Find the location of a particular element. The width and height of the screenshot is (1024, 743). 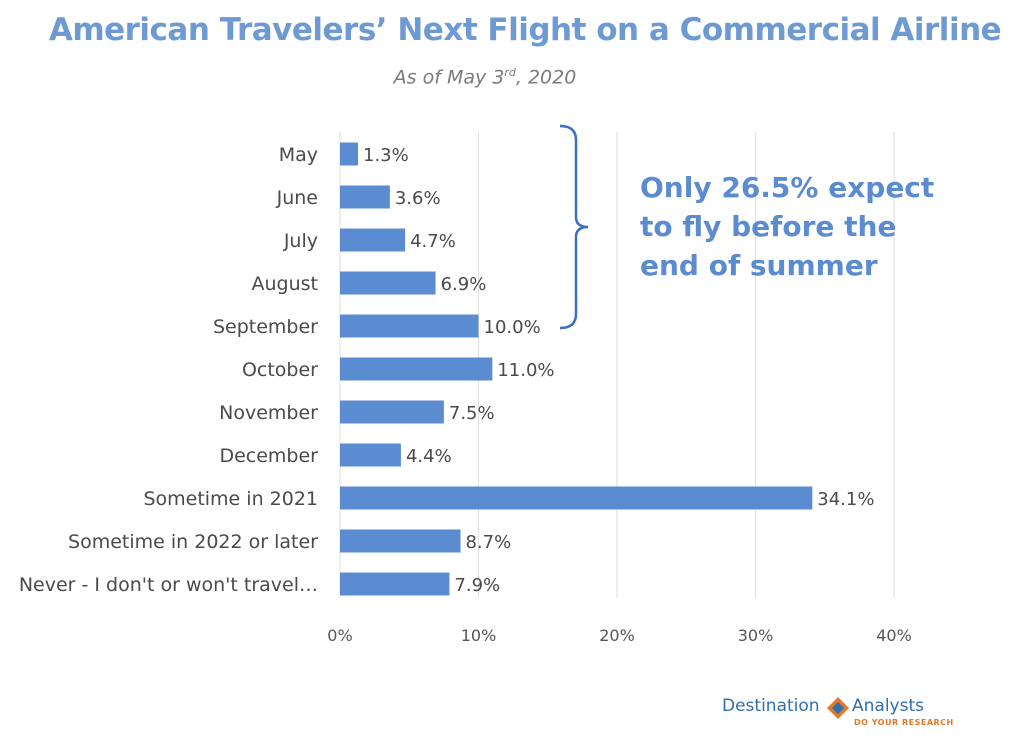

destination-analysts-logo: Destination Analysts DO YOUR RESEARCH is located at coordinates (842, 714).